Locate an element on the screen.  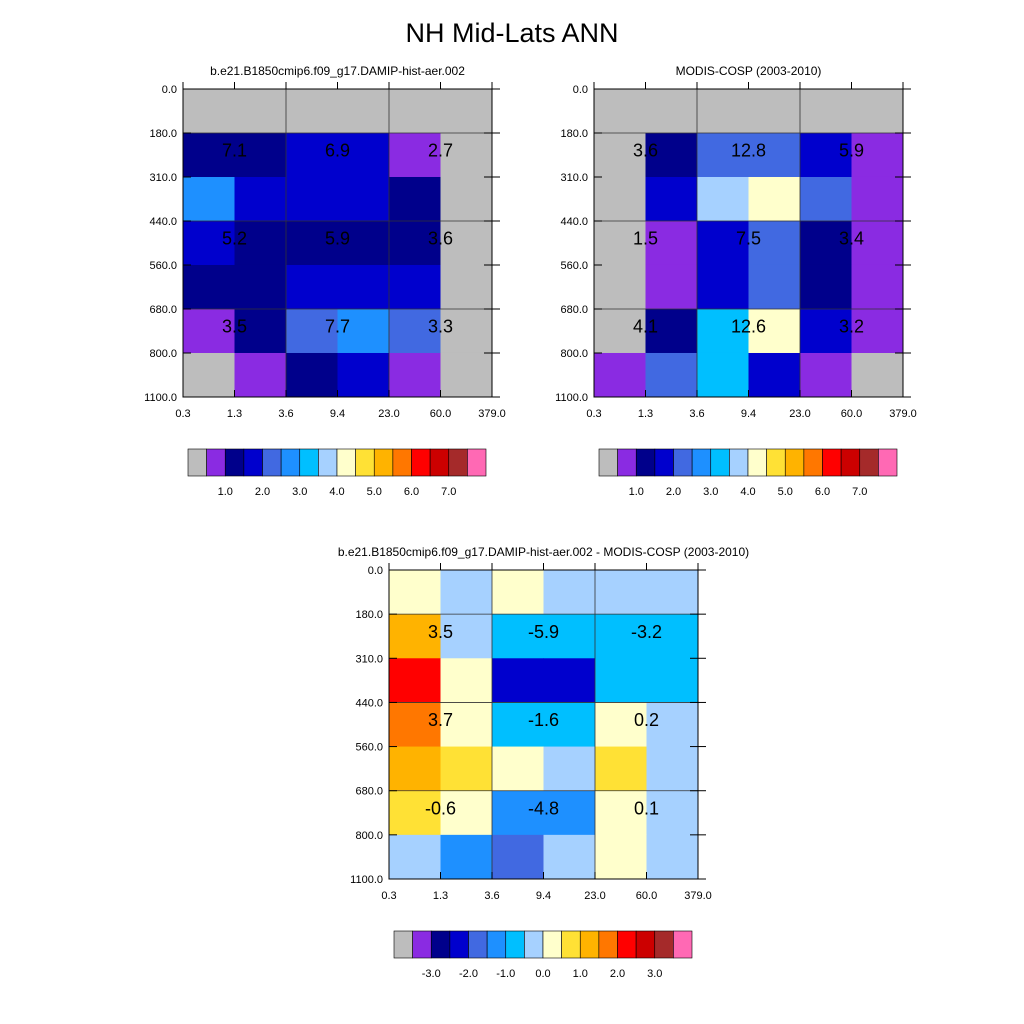
colorbar-label: -3.0 is located at coordinates (431, 974).